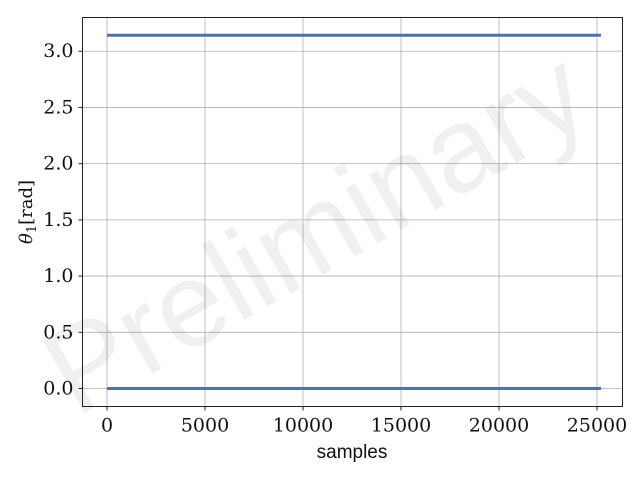 This screenshot has height=480, width=640. Describe the element at coordinates (58, 220) in the screenshot. I see `y-tick-label: 1.5` at that location.